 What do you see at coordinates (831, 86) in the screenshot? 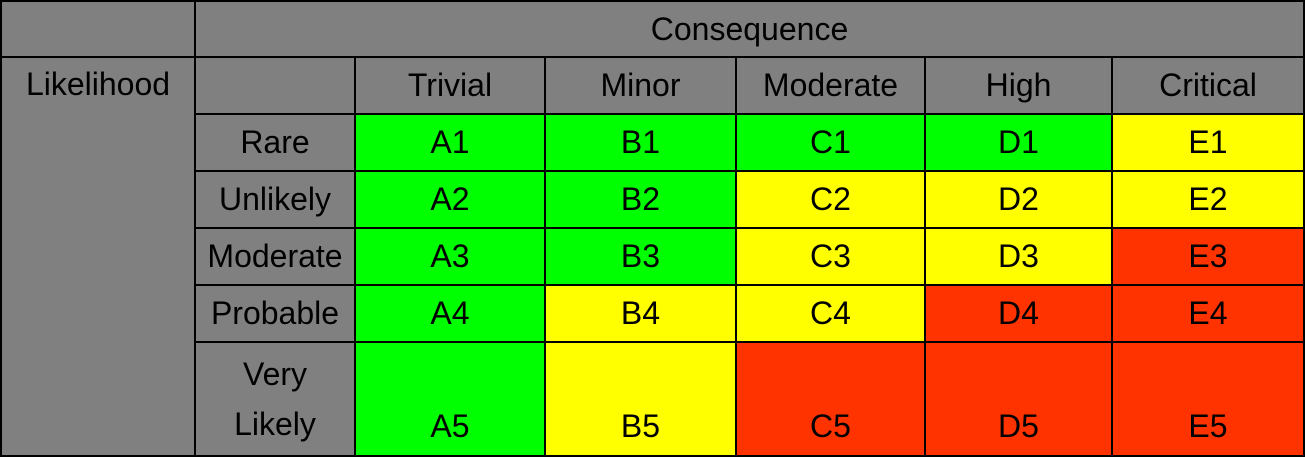
I see `consequence-level-moderate: Moderate` at bounding box center [831, 86].